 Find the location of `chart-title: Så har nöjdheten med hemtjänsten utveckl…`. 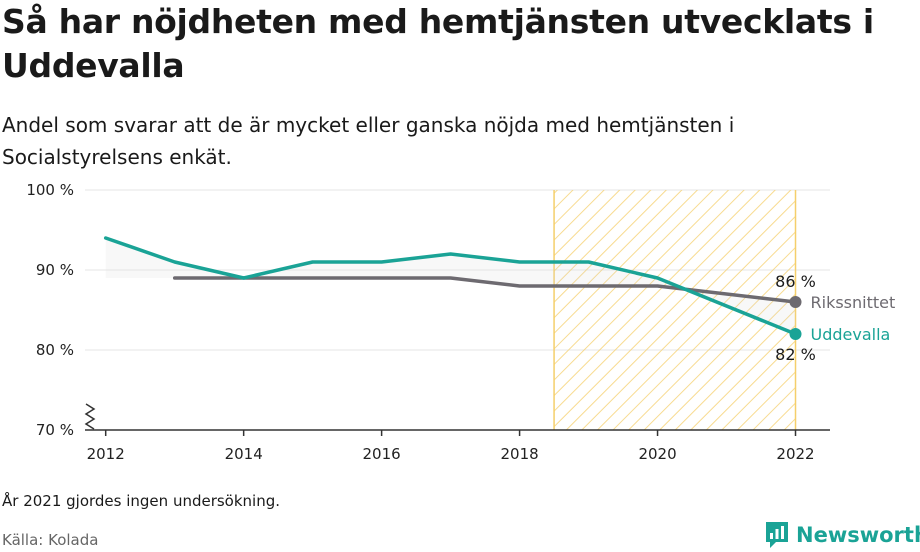

chart-title: Så har nöjdheten med hemtjänsten utveckl… is located at coordinates (438, 43).